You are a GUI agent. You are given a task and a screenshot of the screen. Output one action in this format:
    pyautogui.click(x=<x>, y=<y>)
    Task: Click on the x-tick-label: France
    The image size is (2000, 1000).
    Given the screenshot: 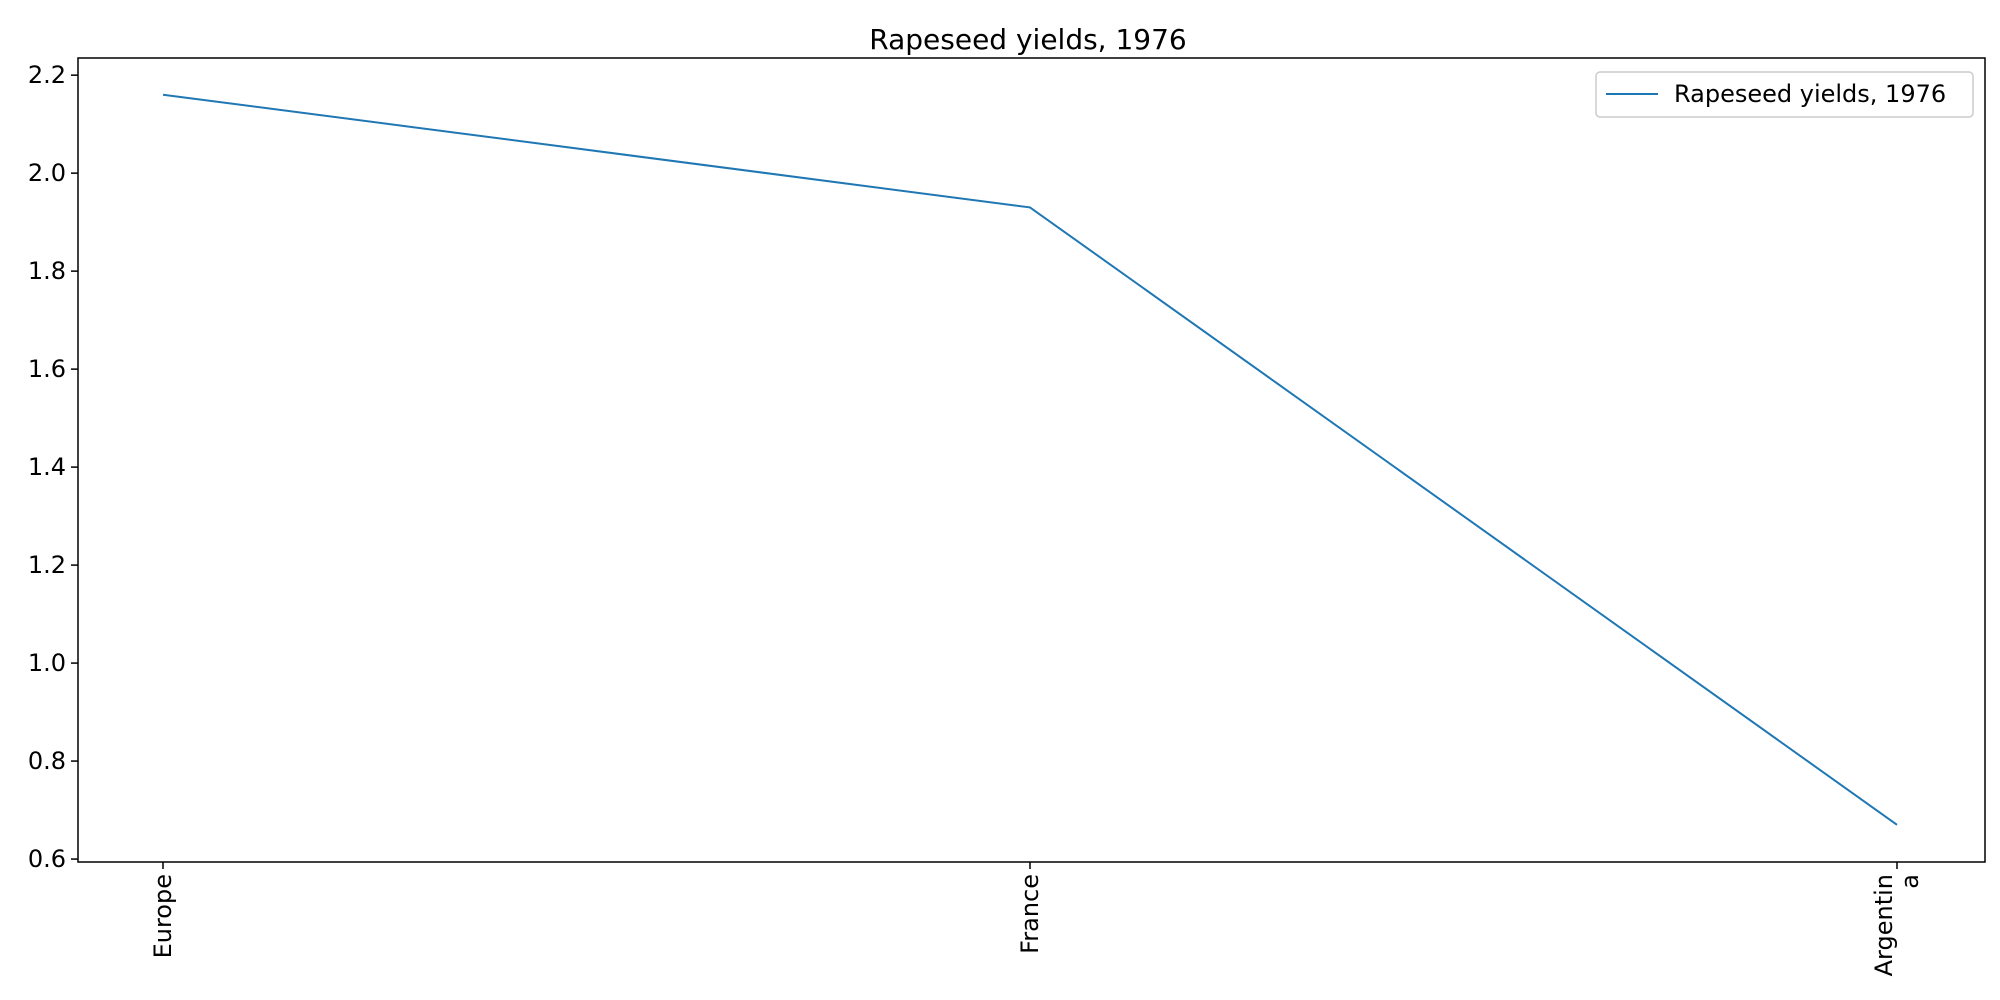 What is the action you would take?
    pyautogui.click(x=1030, y=914)
    